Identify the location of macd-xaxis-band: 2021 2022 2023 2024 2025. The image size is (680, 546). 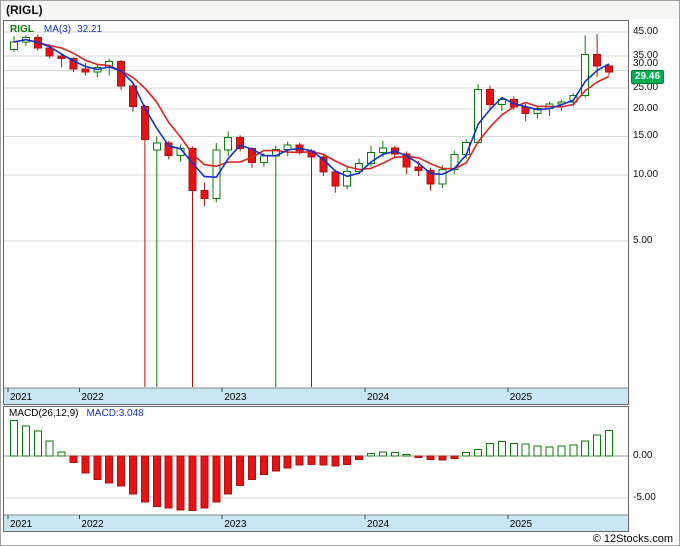
(316, 522).